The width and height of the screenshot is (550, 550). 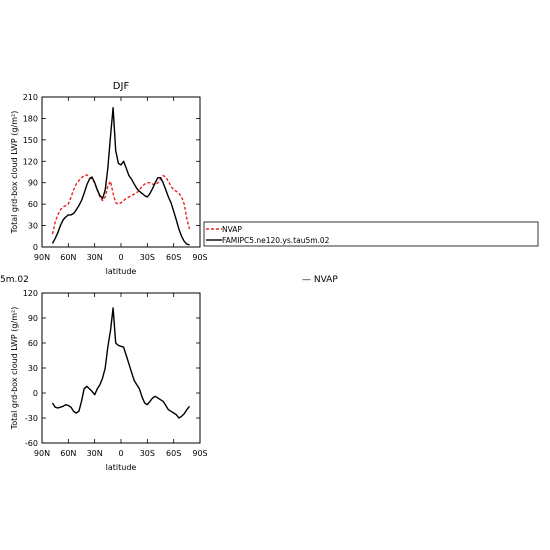 I want to click on top-y-tick-label: 180, so click(x=30, y=118).